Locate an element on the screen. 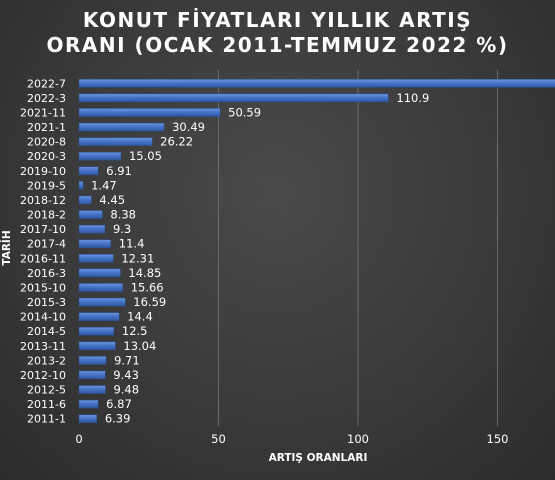 The image size is (555, 480). y-tick-label: 2019-5 is located at coordinates (46, 185).